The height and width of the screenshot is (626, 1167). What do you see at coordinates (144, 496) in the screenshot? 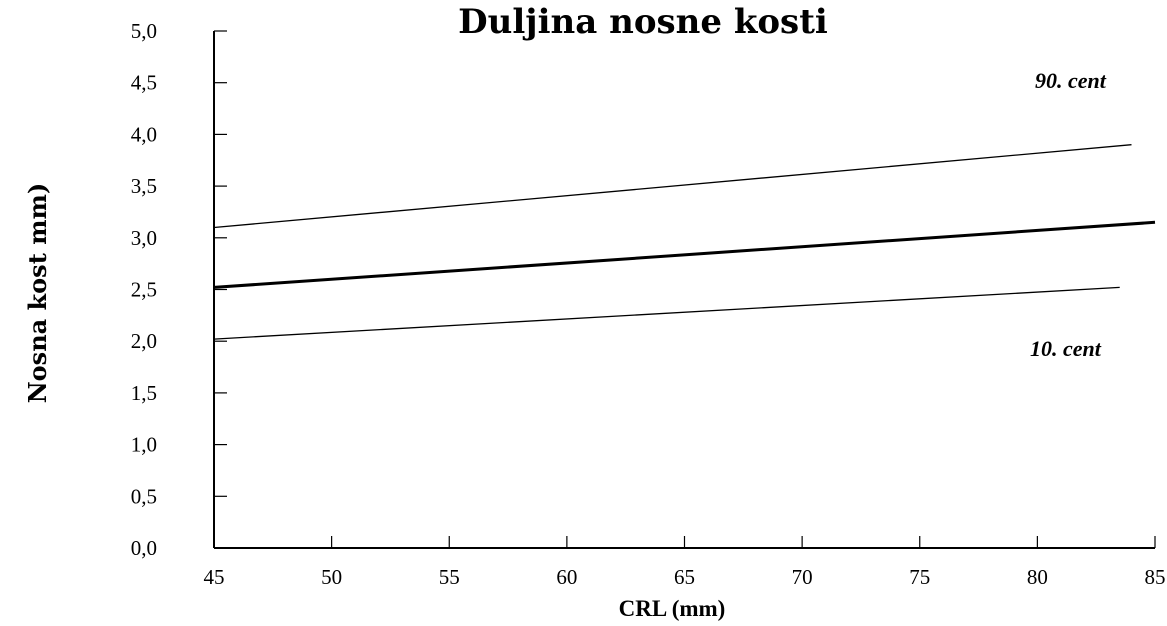
I see `y-tick-label: 0,5` at bounding box center [144, 496].